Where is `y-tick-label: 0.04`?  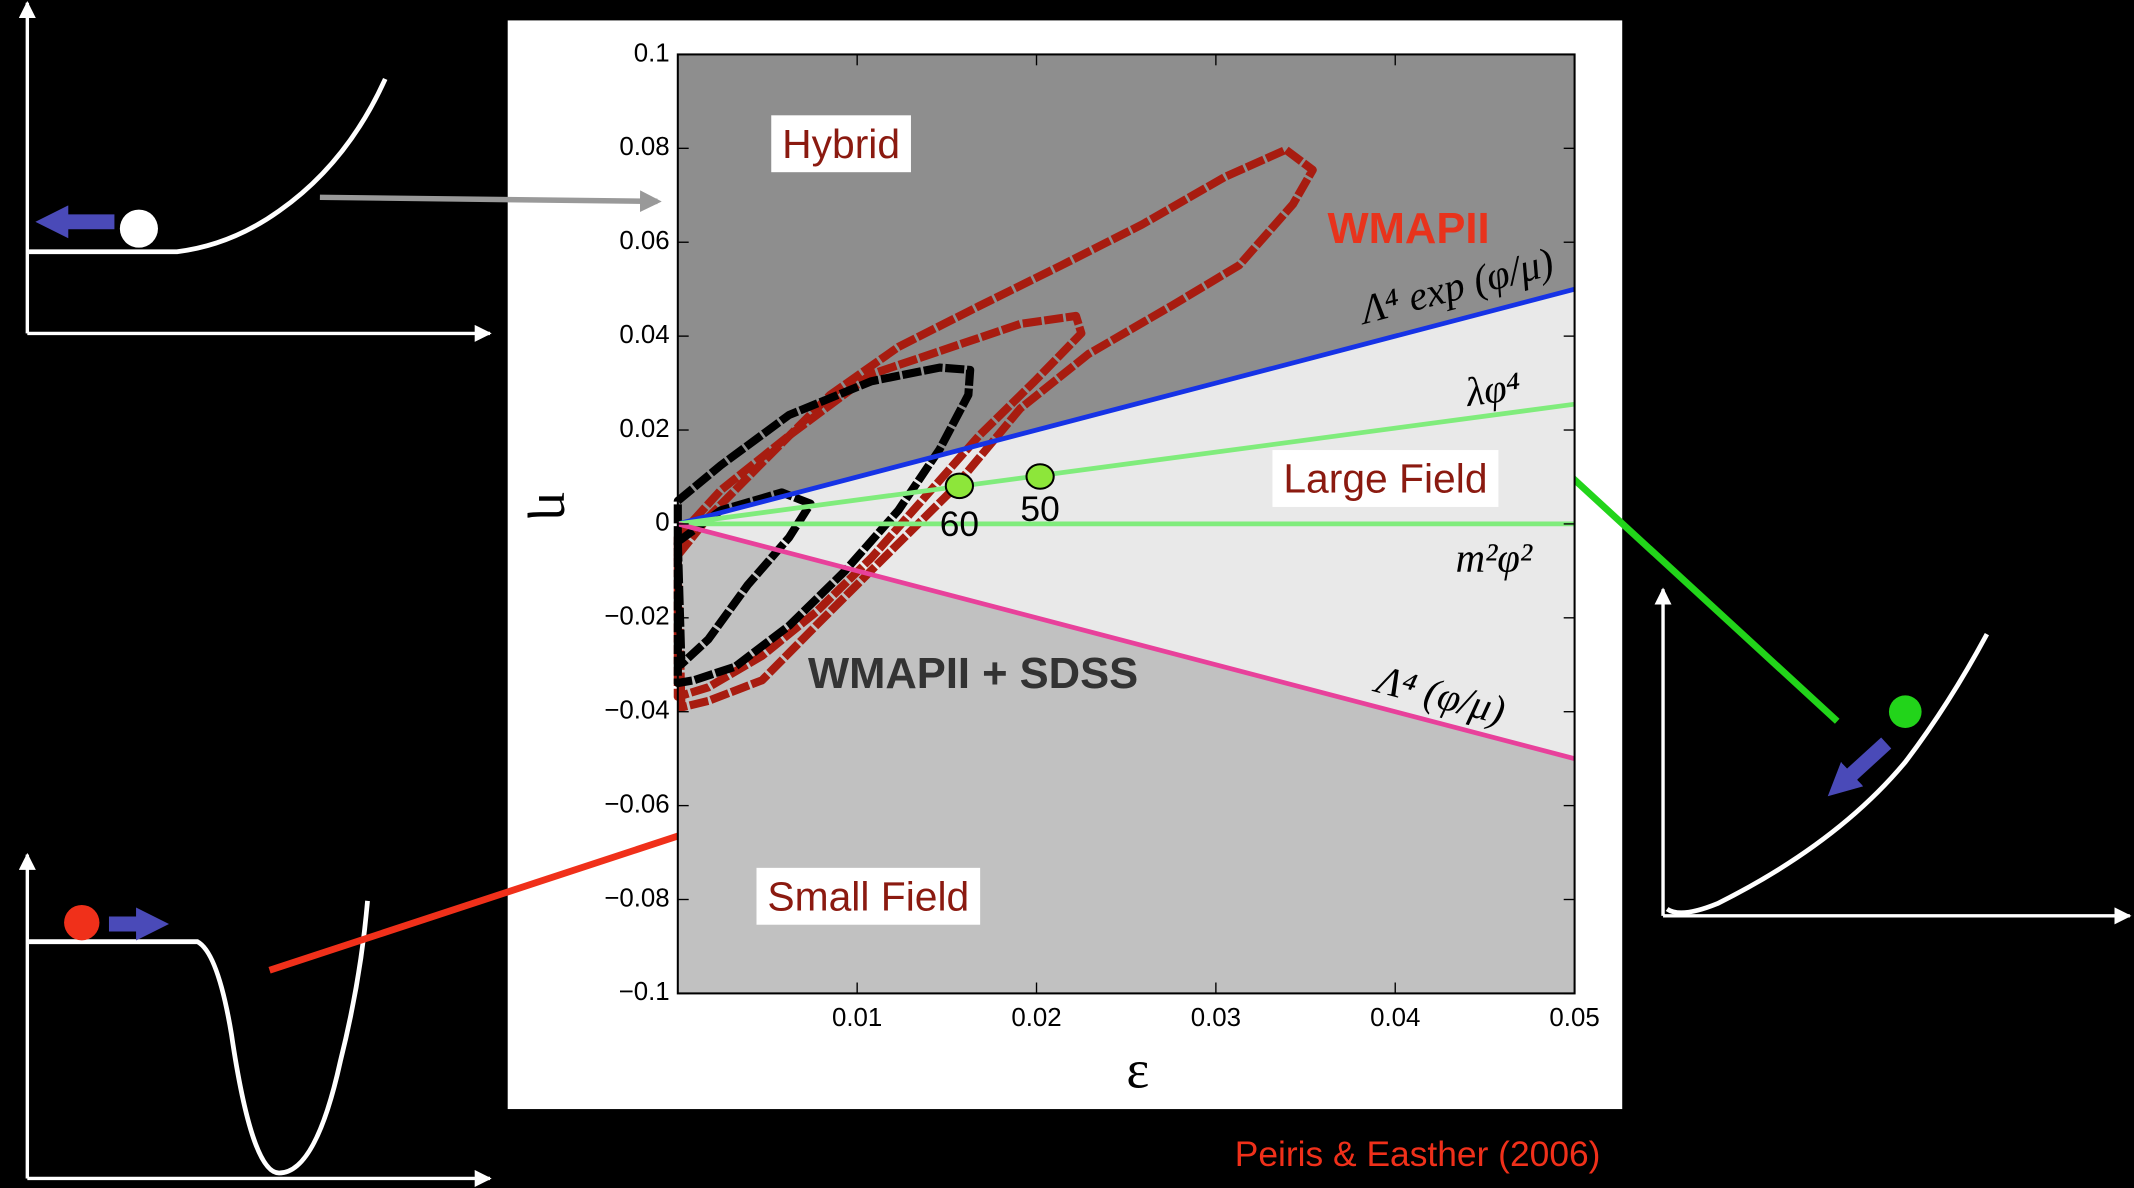
y-tick-label: 0.04 is located at coordinates (644, 335).